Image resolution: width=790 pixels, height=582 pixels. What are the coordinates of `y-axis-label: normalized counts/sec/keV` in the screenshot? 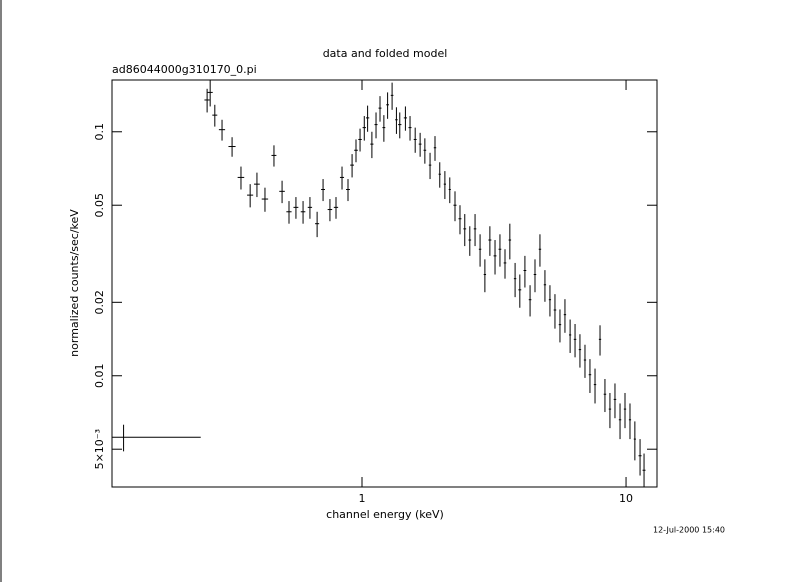 It's located at (74, 283).